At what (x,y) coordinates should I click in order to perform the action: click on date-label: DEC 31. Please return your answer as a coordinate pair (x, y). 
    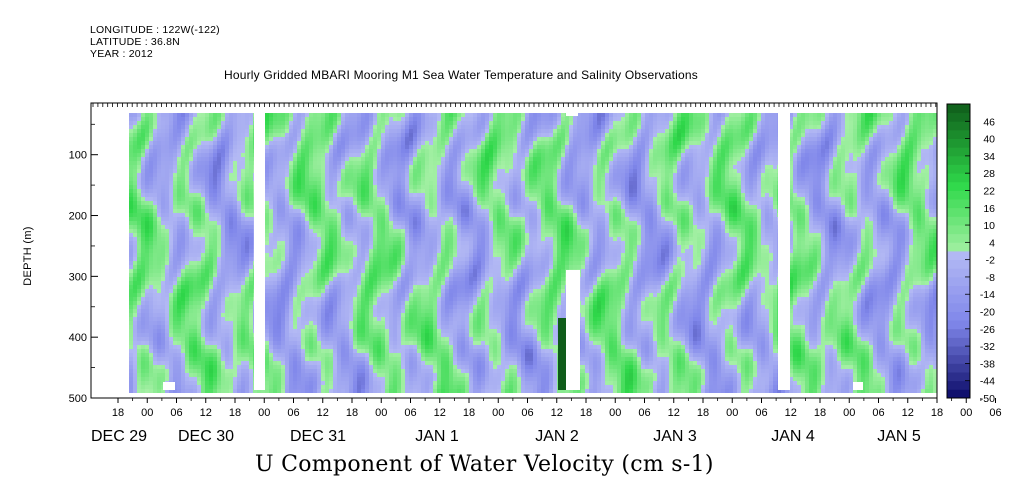
    Looking at the image, I should click on (318, 436).